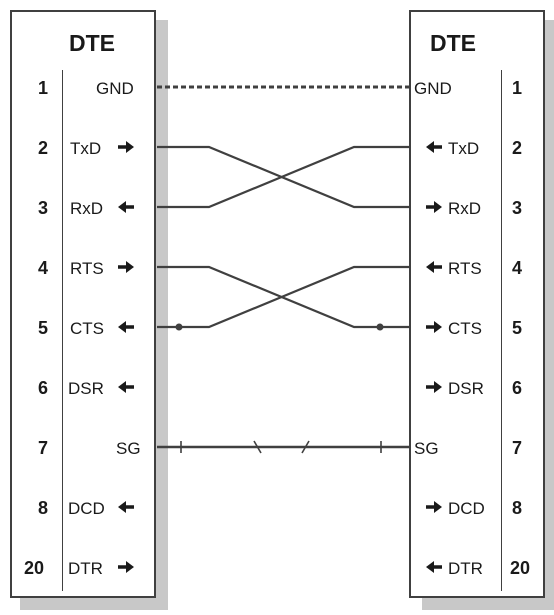  Describe the element at coordinates (283, 177) in the screenshot. I see `rxd-to-txd-wire` at that location.